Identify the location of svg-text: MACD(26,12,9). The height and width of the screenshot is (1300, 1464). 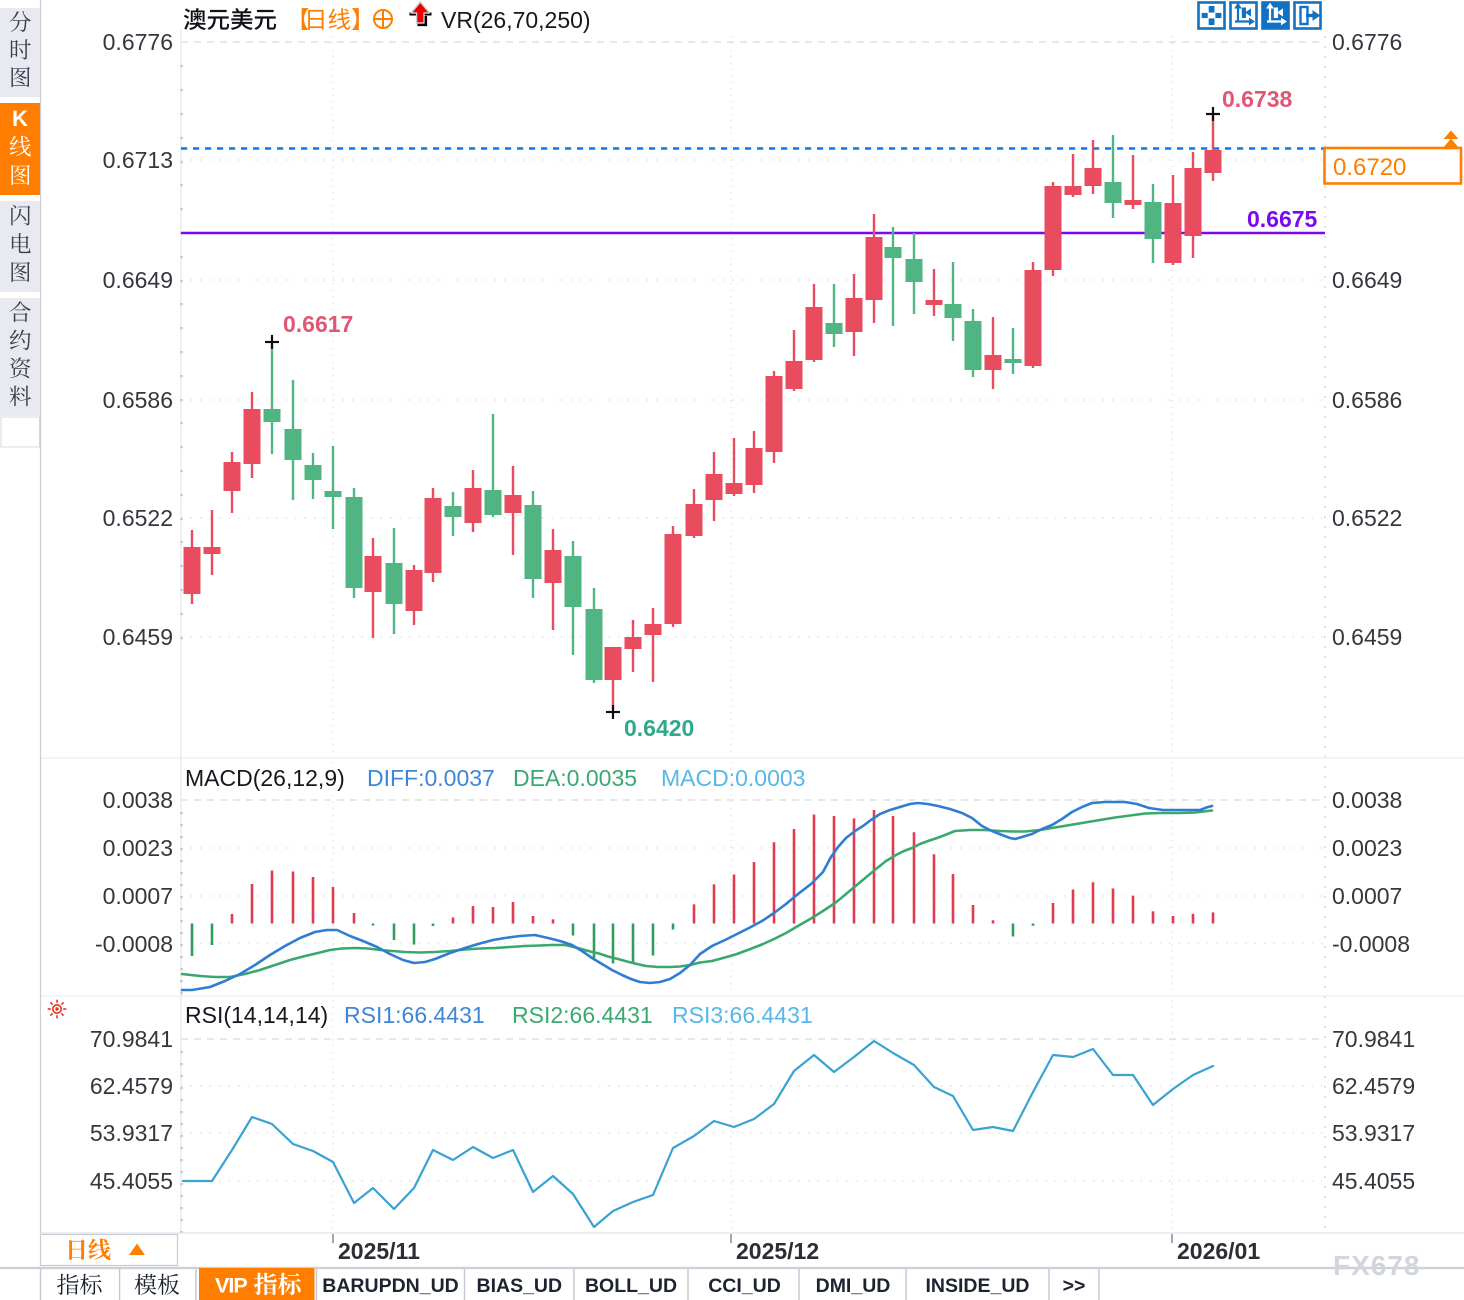
(265, 778).